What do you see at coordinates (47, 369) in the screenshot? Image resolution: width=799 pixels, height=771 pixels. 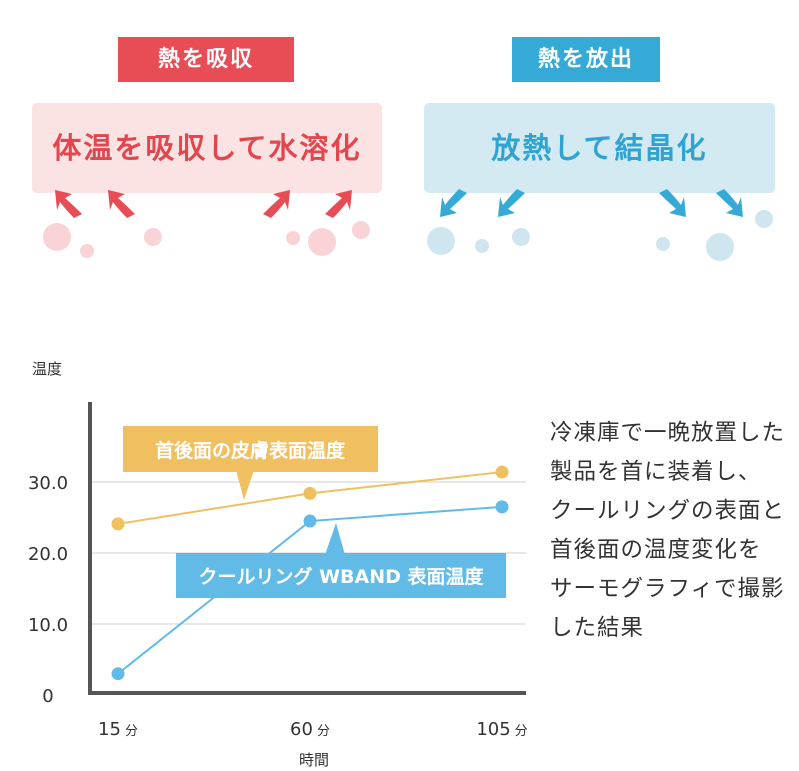 I see `y-axis-label: 温度` at bounding box center [47, 369].